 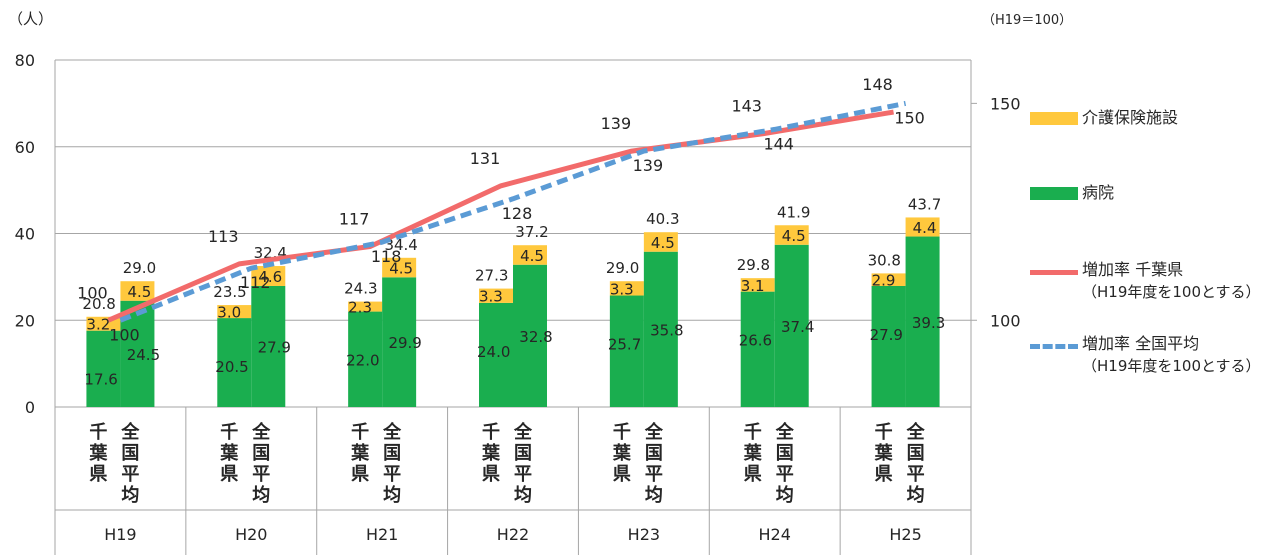 I want to click on data-label-total-national: 37.2, so click(x=531, y=232).